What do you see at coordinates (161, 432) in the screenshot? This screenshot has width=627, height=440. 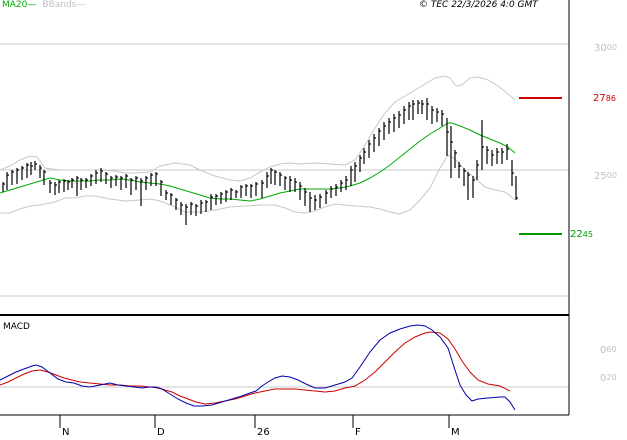 I see `x-label-d: D` at bounding box center [161, 432].